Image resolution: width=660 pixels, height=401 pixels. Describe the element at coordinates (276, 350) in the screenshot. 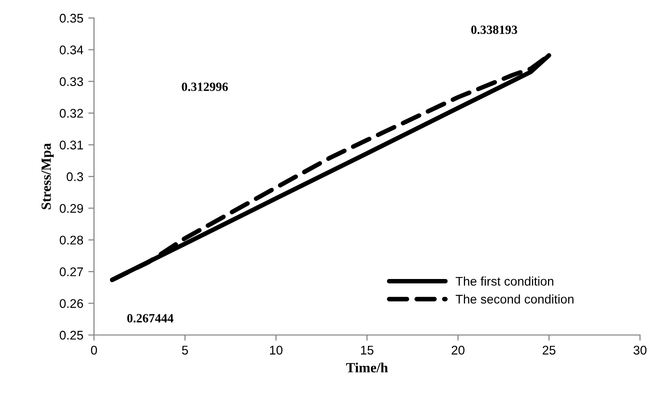

I see `x-tick-label: 10` at that location.